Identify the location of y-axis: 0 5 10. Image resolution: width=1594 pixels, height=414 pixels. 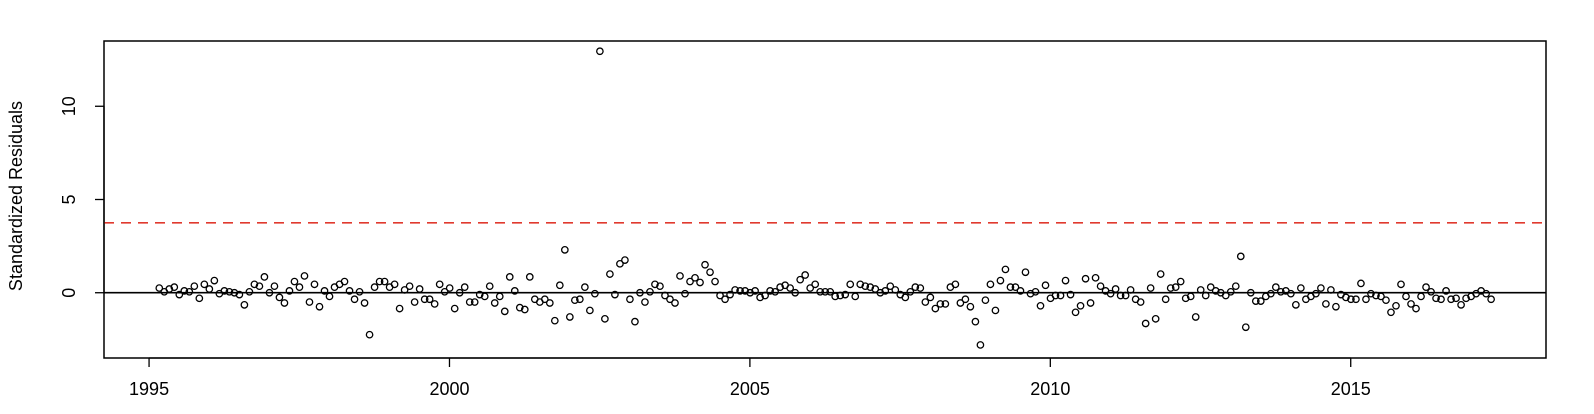
(82, 197).